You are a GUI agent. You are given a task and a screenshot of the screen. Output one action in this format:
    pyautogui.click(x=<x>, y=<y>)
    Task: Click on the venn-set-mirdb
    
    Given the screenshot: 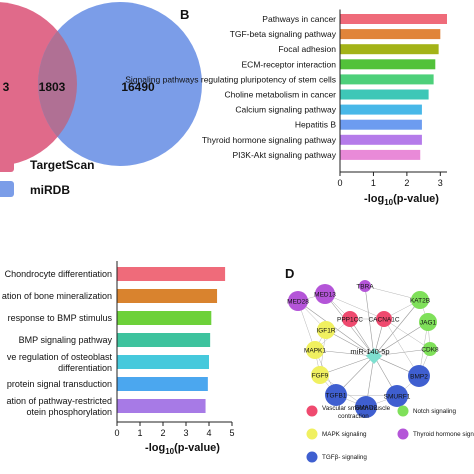 What is the action you would take?
    pyautogui.click(x=120, y=84)
    